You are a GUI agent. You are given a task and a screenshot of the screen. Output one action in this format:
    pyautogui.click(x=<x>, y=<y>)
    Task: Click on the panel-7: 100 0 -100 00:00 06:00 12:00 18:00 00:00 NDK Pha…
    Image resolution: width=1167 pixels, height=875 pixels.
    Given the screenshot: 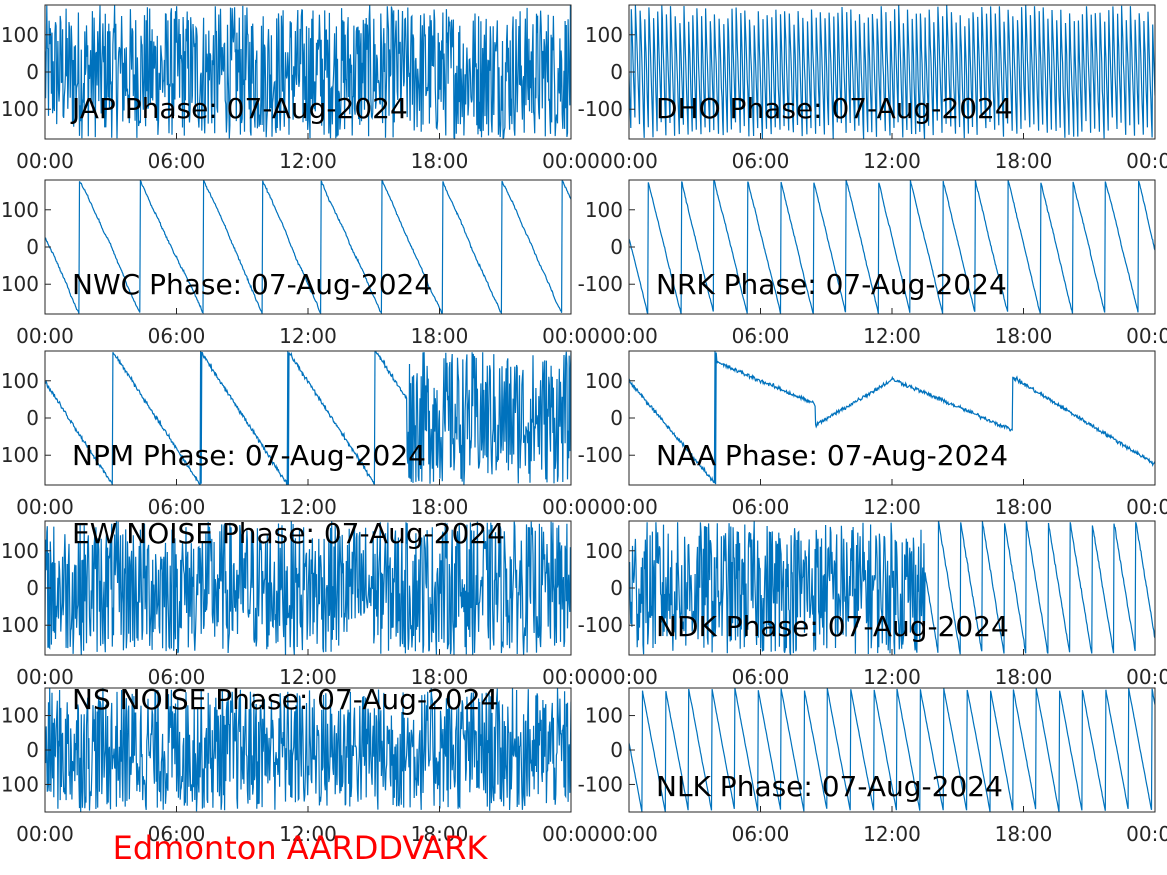 What is the action you would take?
    pyautogui.click(x=872, y=604)
    